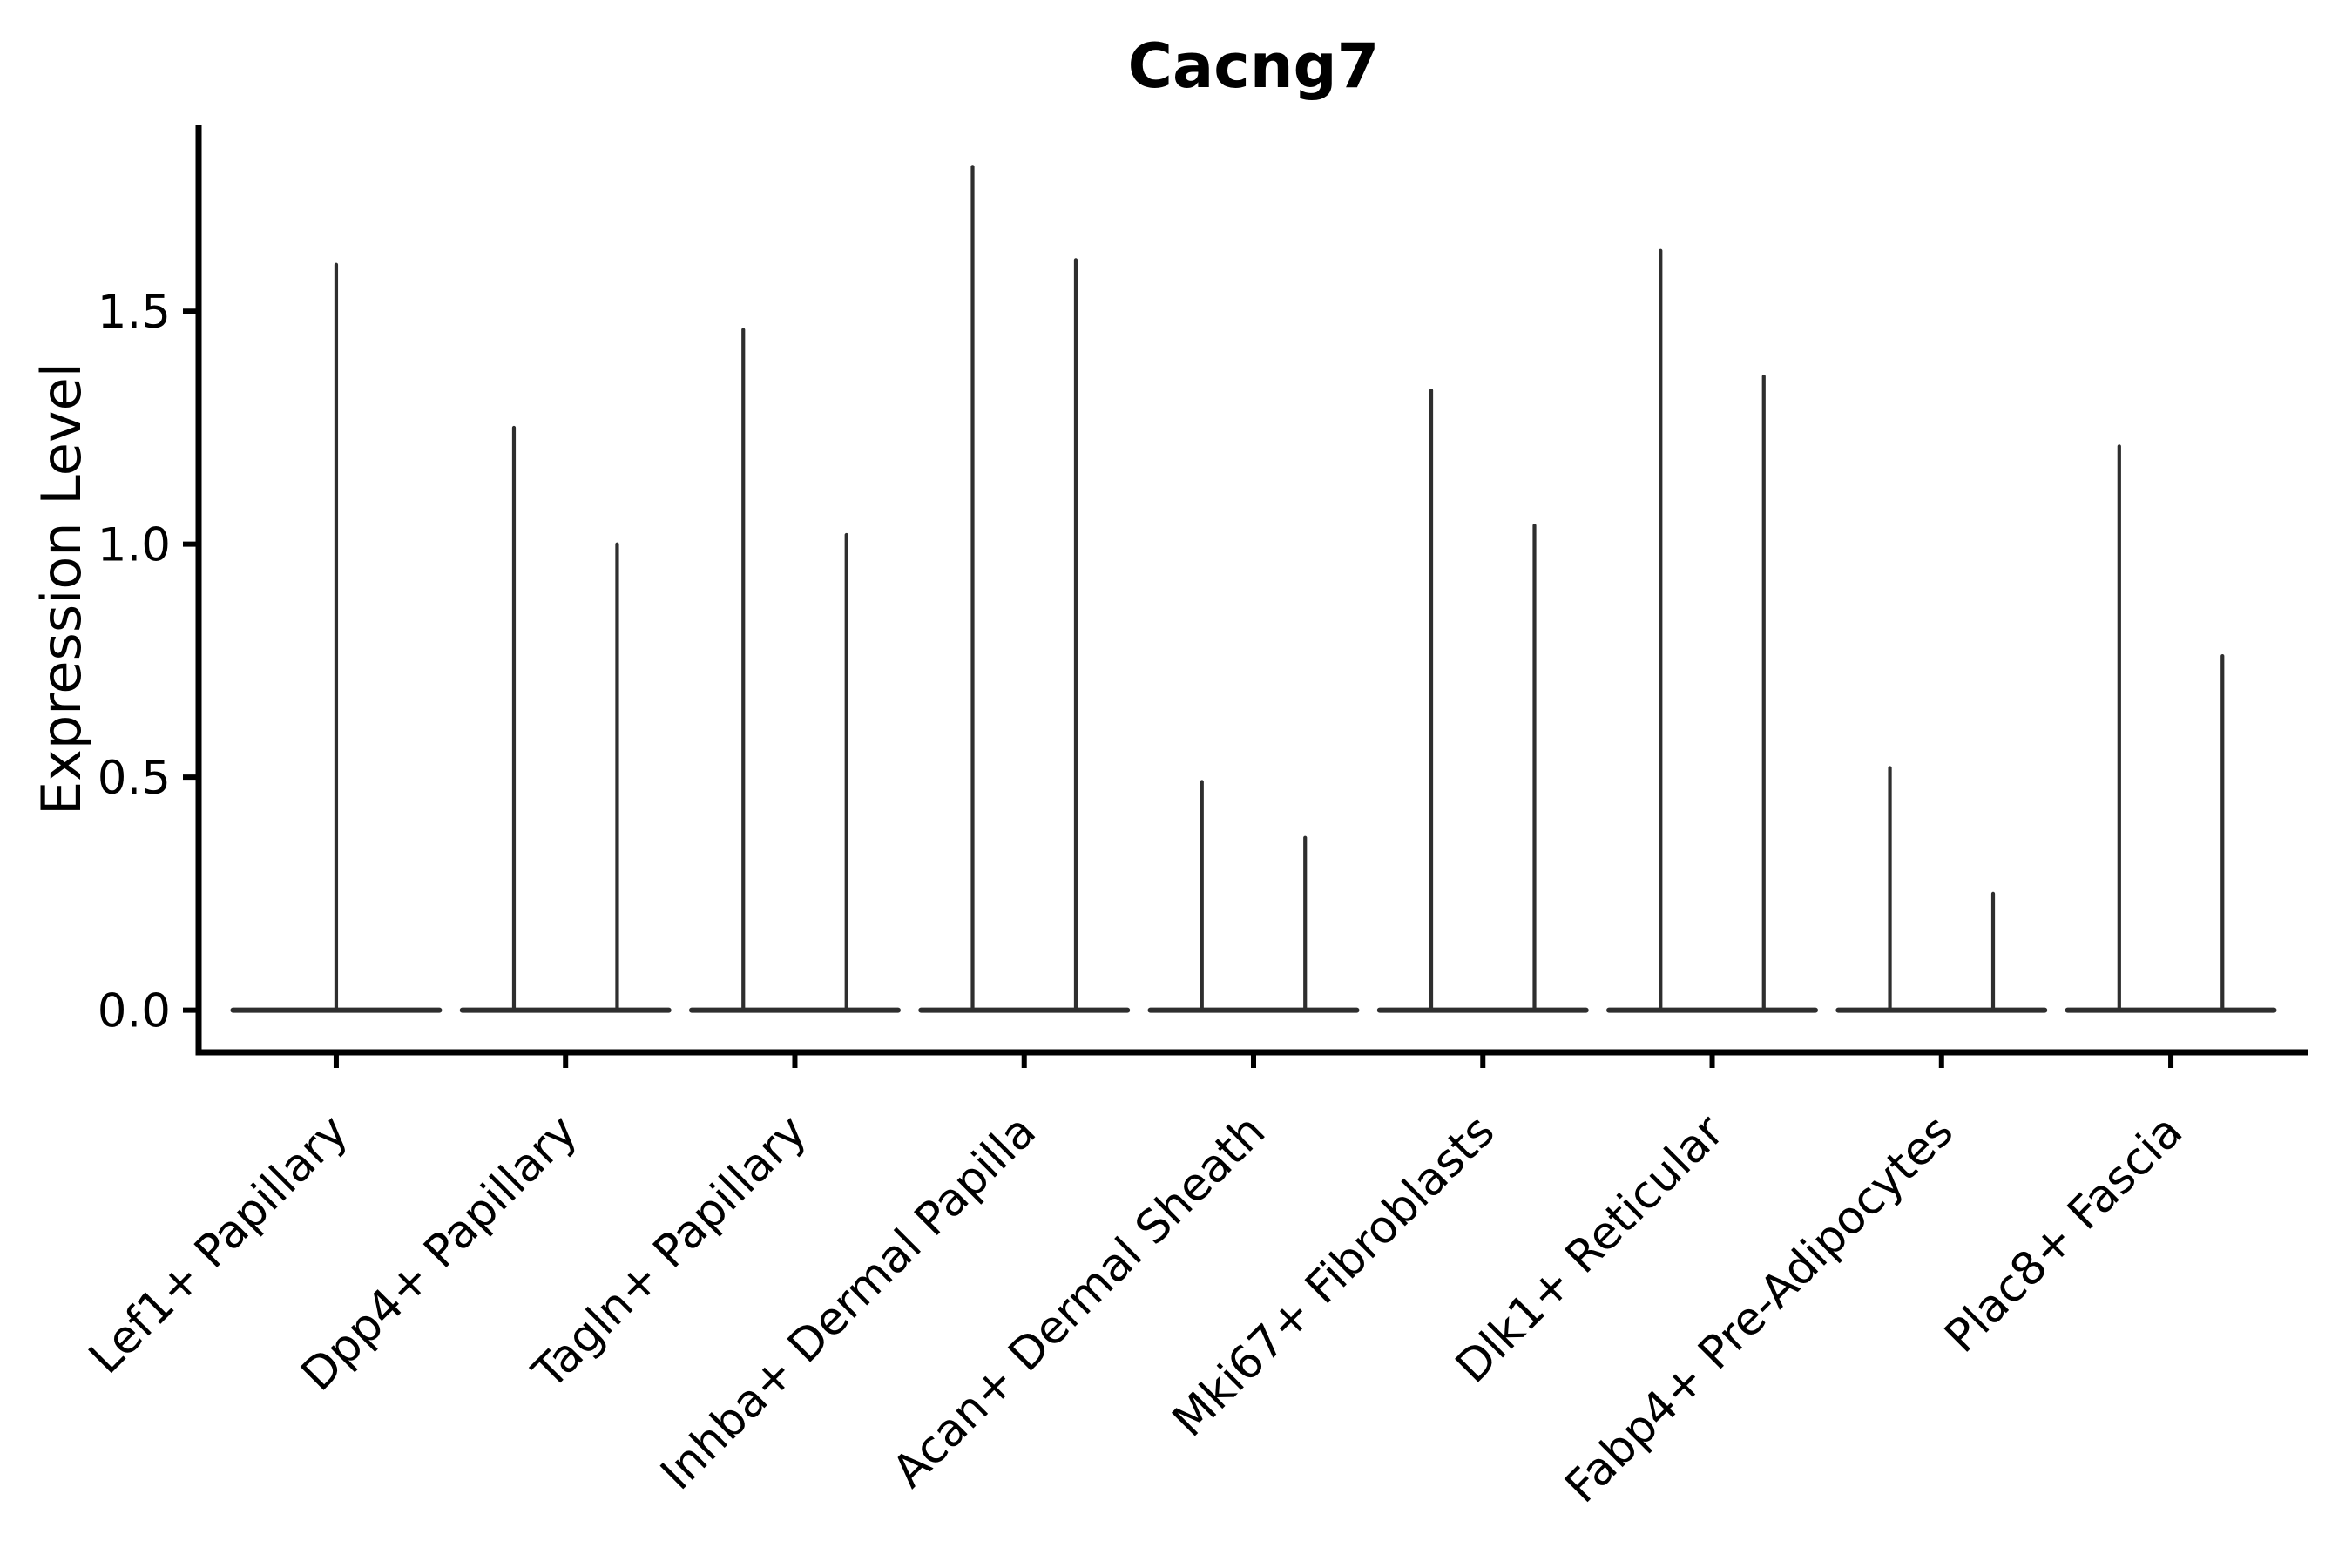  Describe the element at coordinates (1079, 1301) in the screenshot. I see `x-tick-label: Acan+ Dermal Sheath` at that location.